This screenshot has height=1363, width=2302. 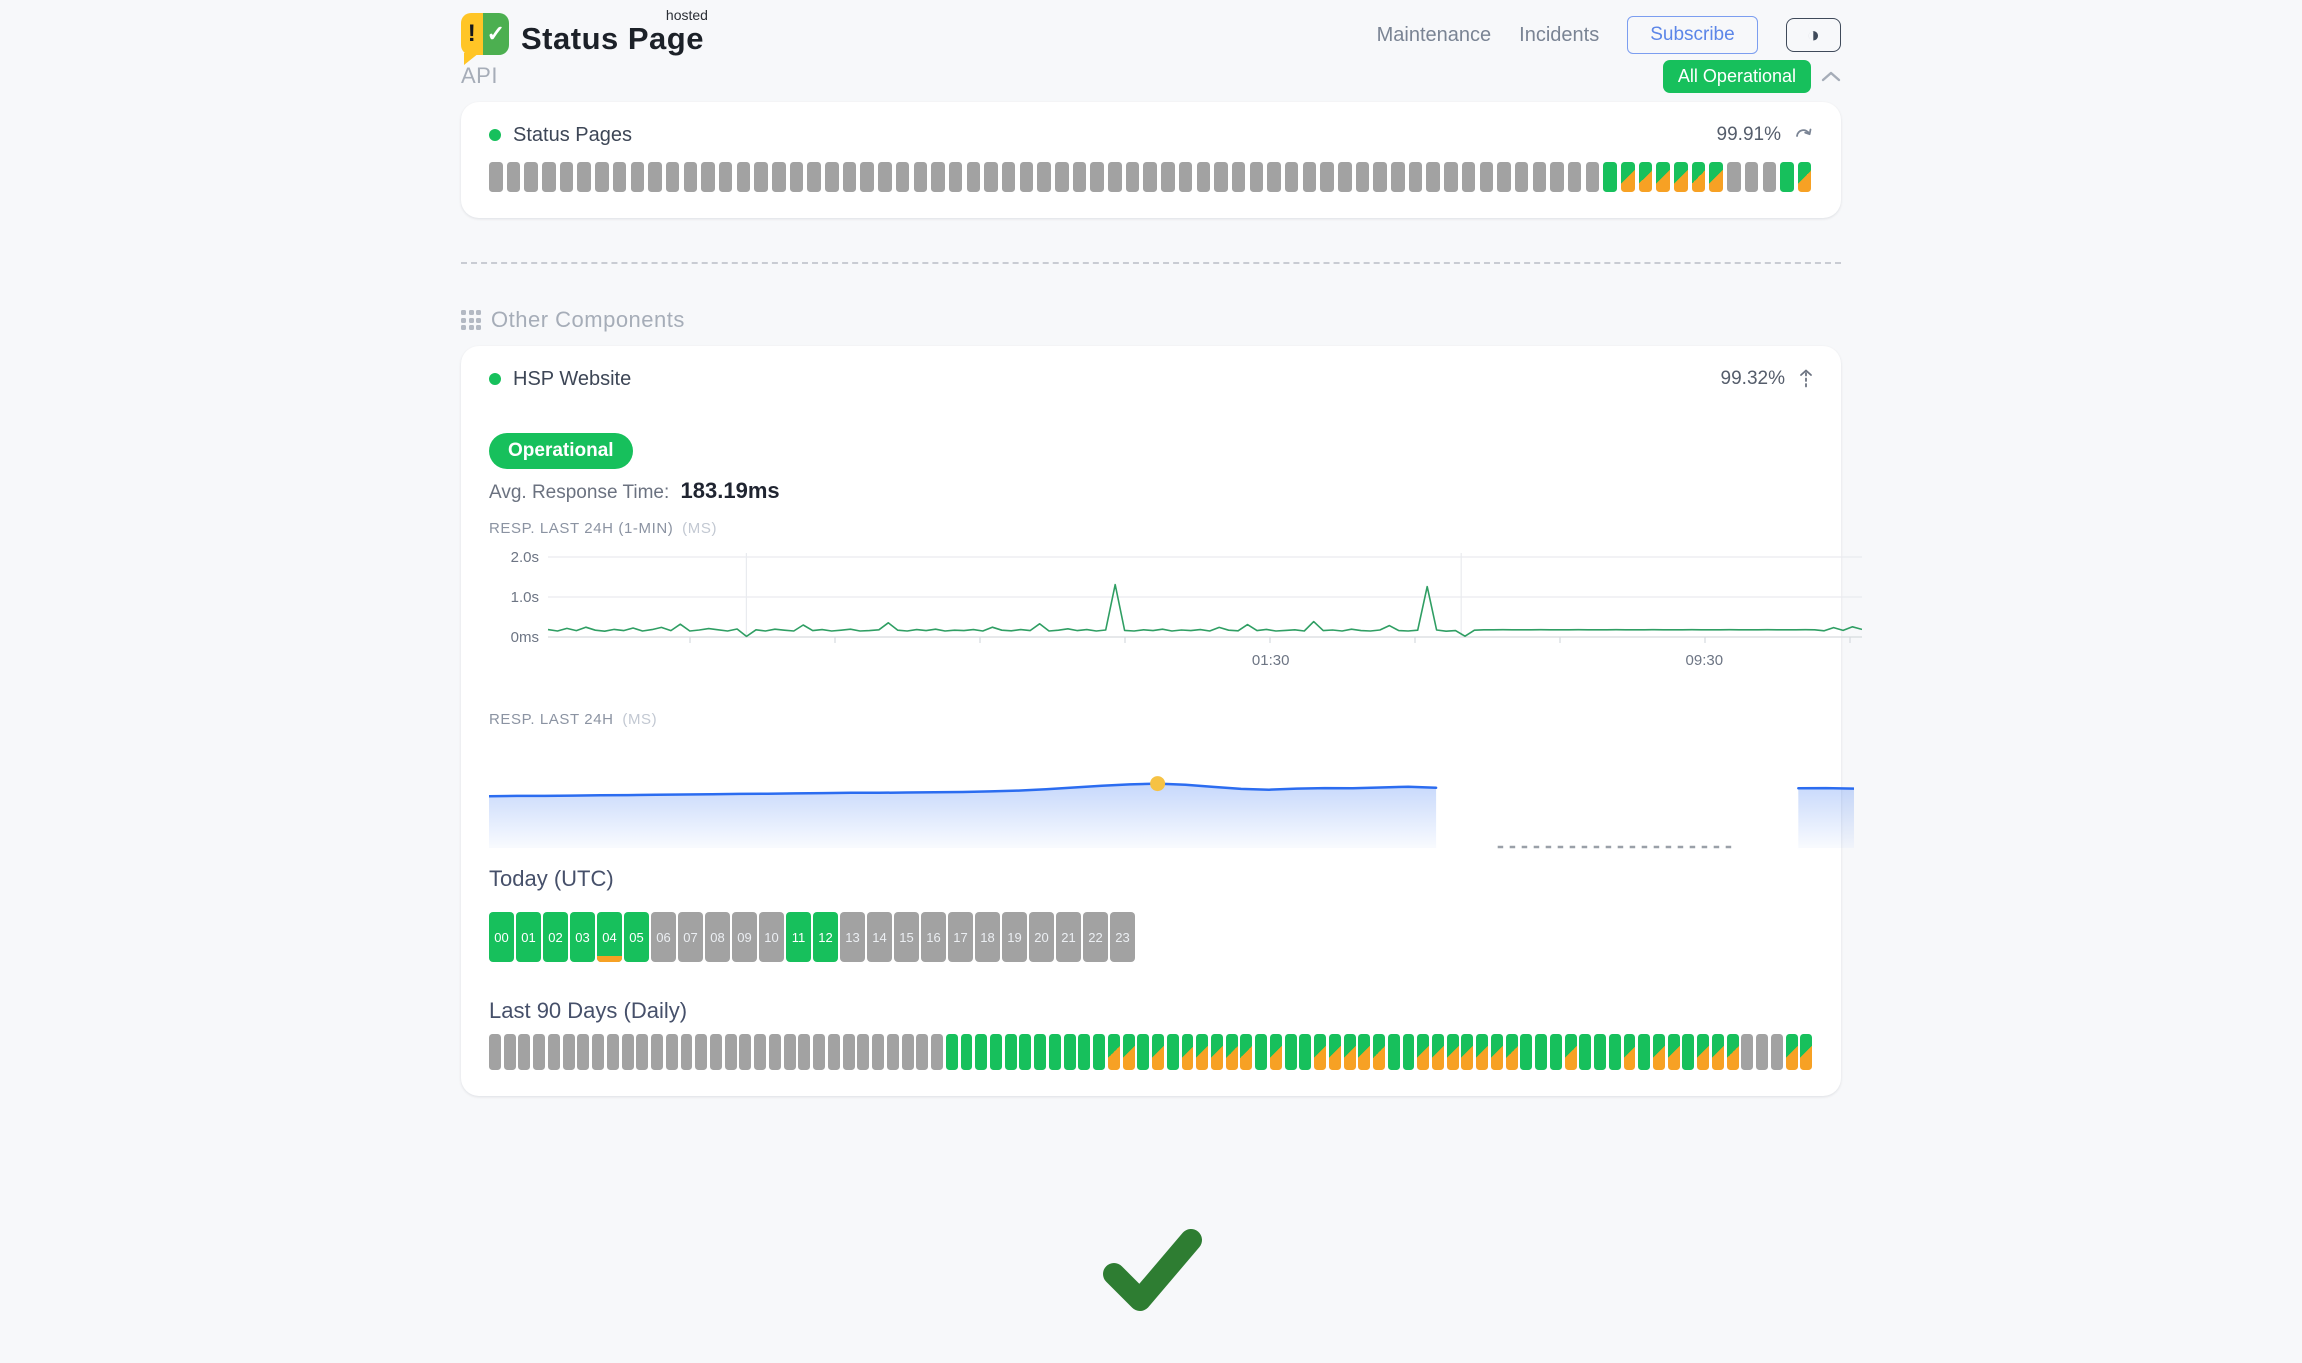 What do you see at coordinates (1151, 379) in the screenshot?
I see `component-row: HSP Website 99.32%` at bounding box center [1151, 379].